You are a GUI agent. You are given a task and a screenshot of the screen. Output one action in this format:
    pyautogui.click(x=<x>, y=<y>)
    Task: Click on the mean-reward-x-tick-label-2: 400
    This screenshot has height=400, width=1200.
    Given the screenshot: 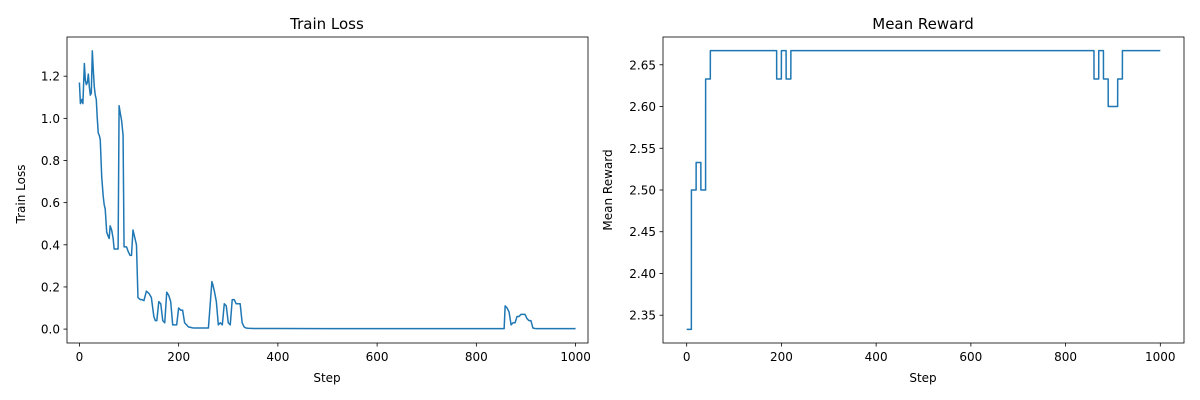 What is the action you would take?
    pyautogui.click(x=876, y=357)
    